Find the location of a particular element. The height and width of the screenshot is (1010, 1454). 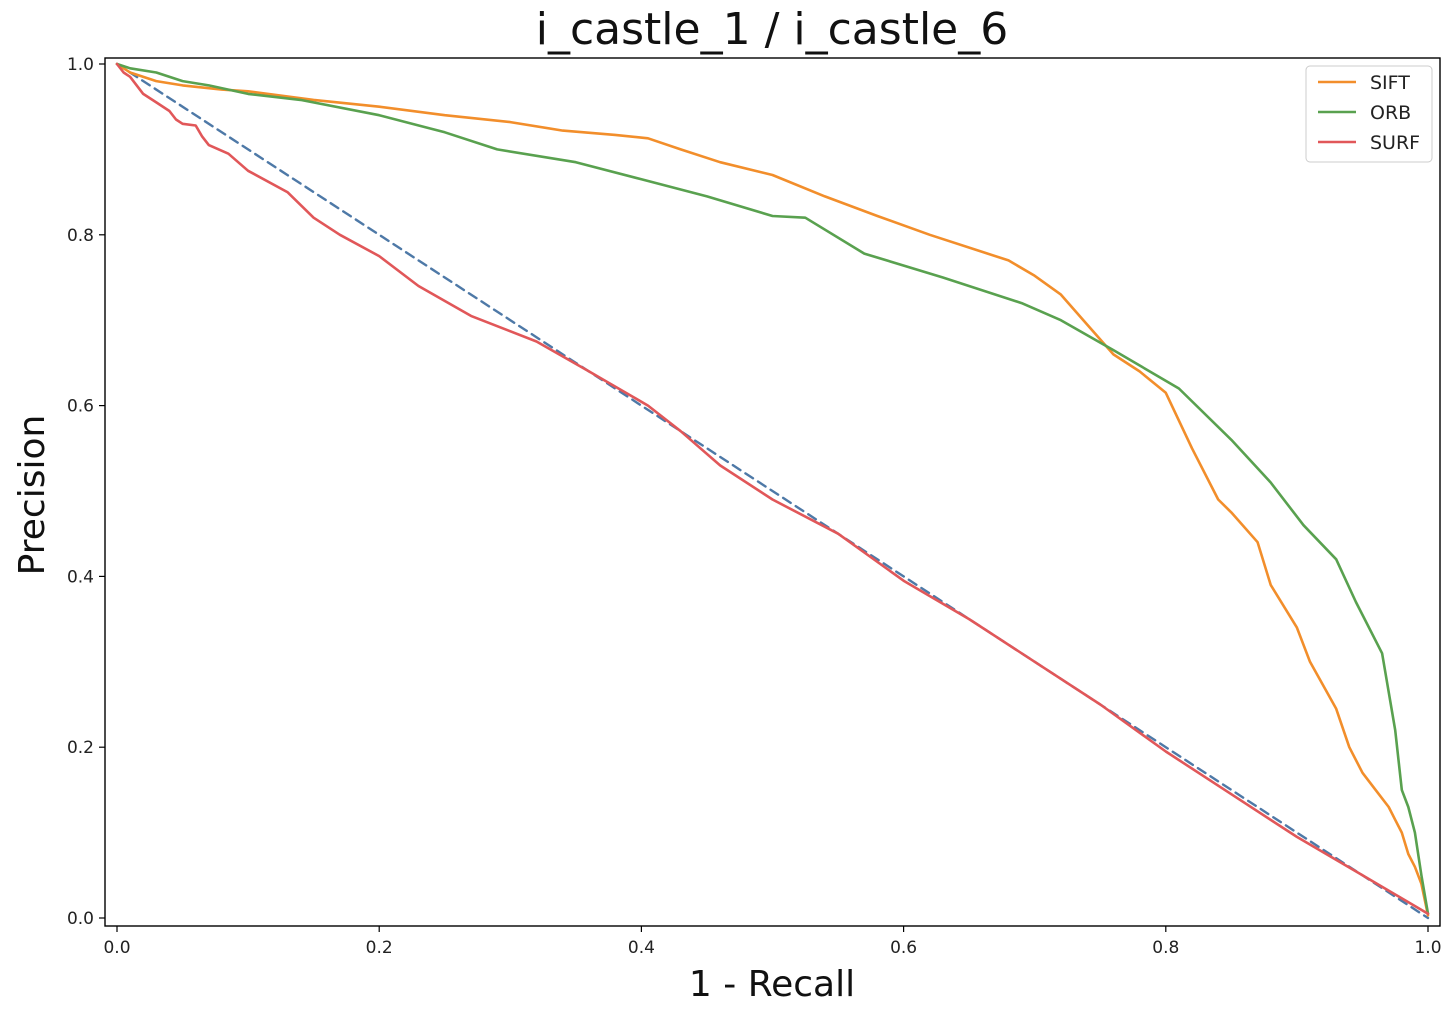

y-tick-label: 0.0 is located at coordinates (80, 919).